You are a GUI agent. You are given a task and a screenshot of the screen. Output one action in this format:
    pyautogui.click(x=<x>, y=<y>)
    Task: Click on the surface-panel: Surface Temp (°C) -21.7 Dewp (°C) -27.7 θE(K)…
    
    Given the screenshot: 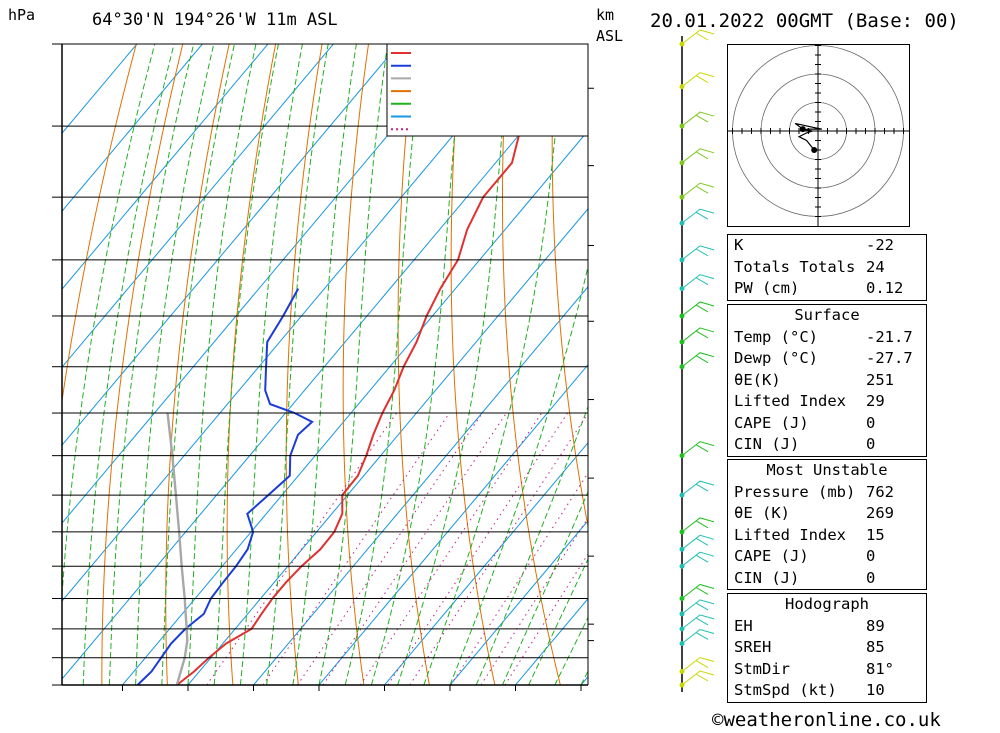 What is the action you would take?
    pyautogui.click(x=827, y=380)
    